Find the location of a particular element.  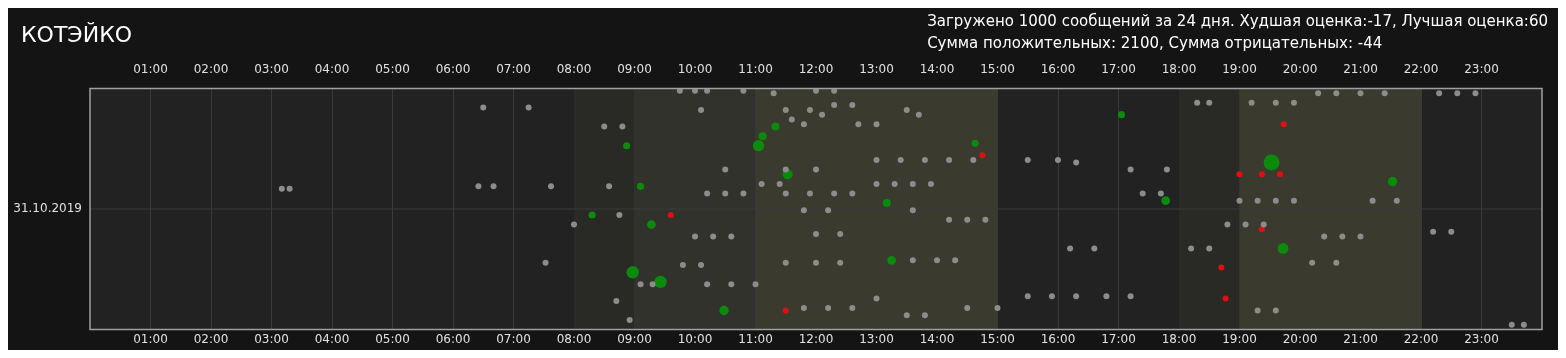

text: 31.10.2019 is located at coordinates (47, 208).